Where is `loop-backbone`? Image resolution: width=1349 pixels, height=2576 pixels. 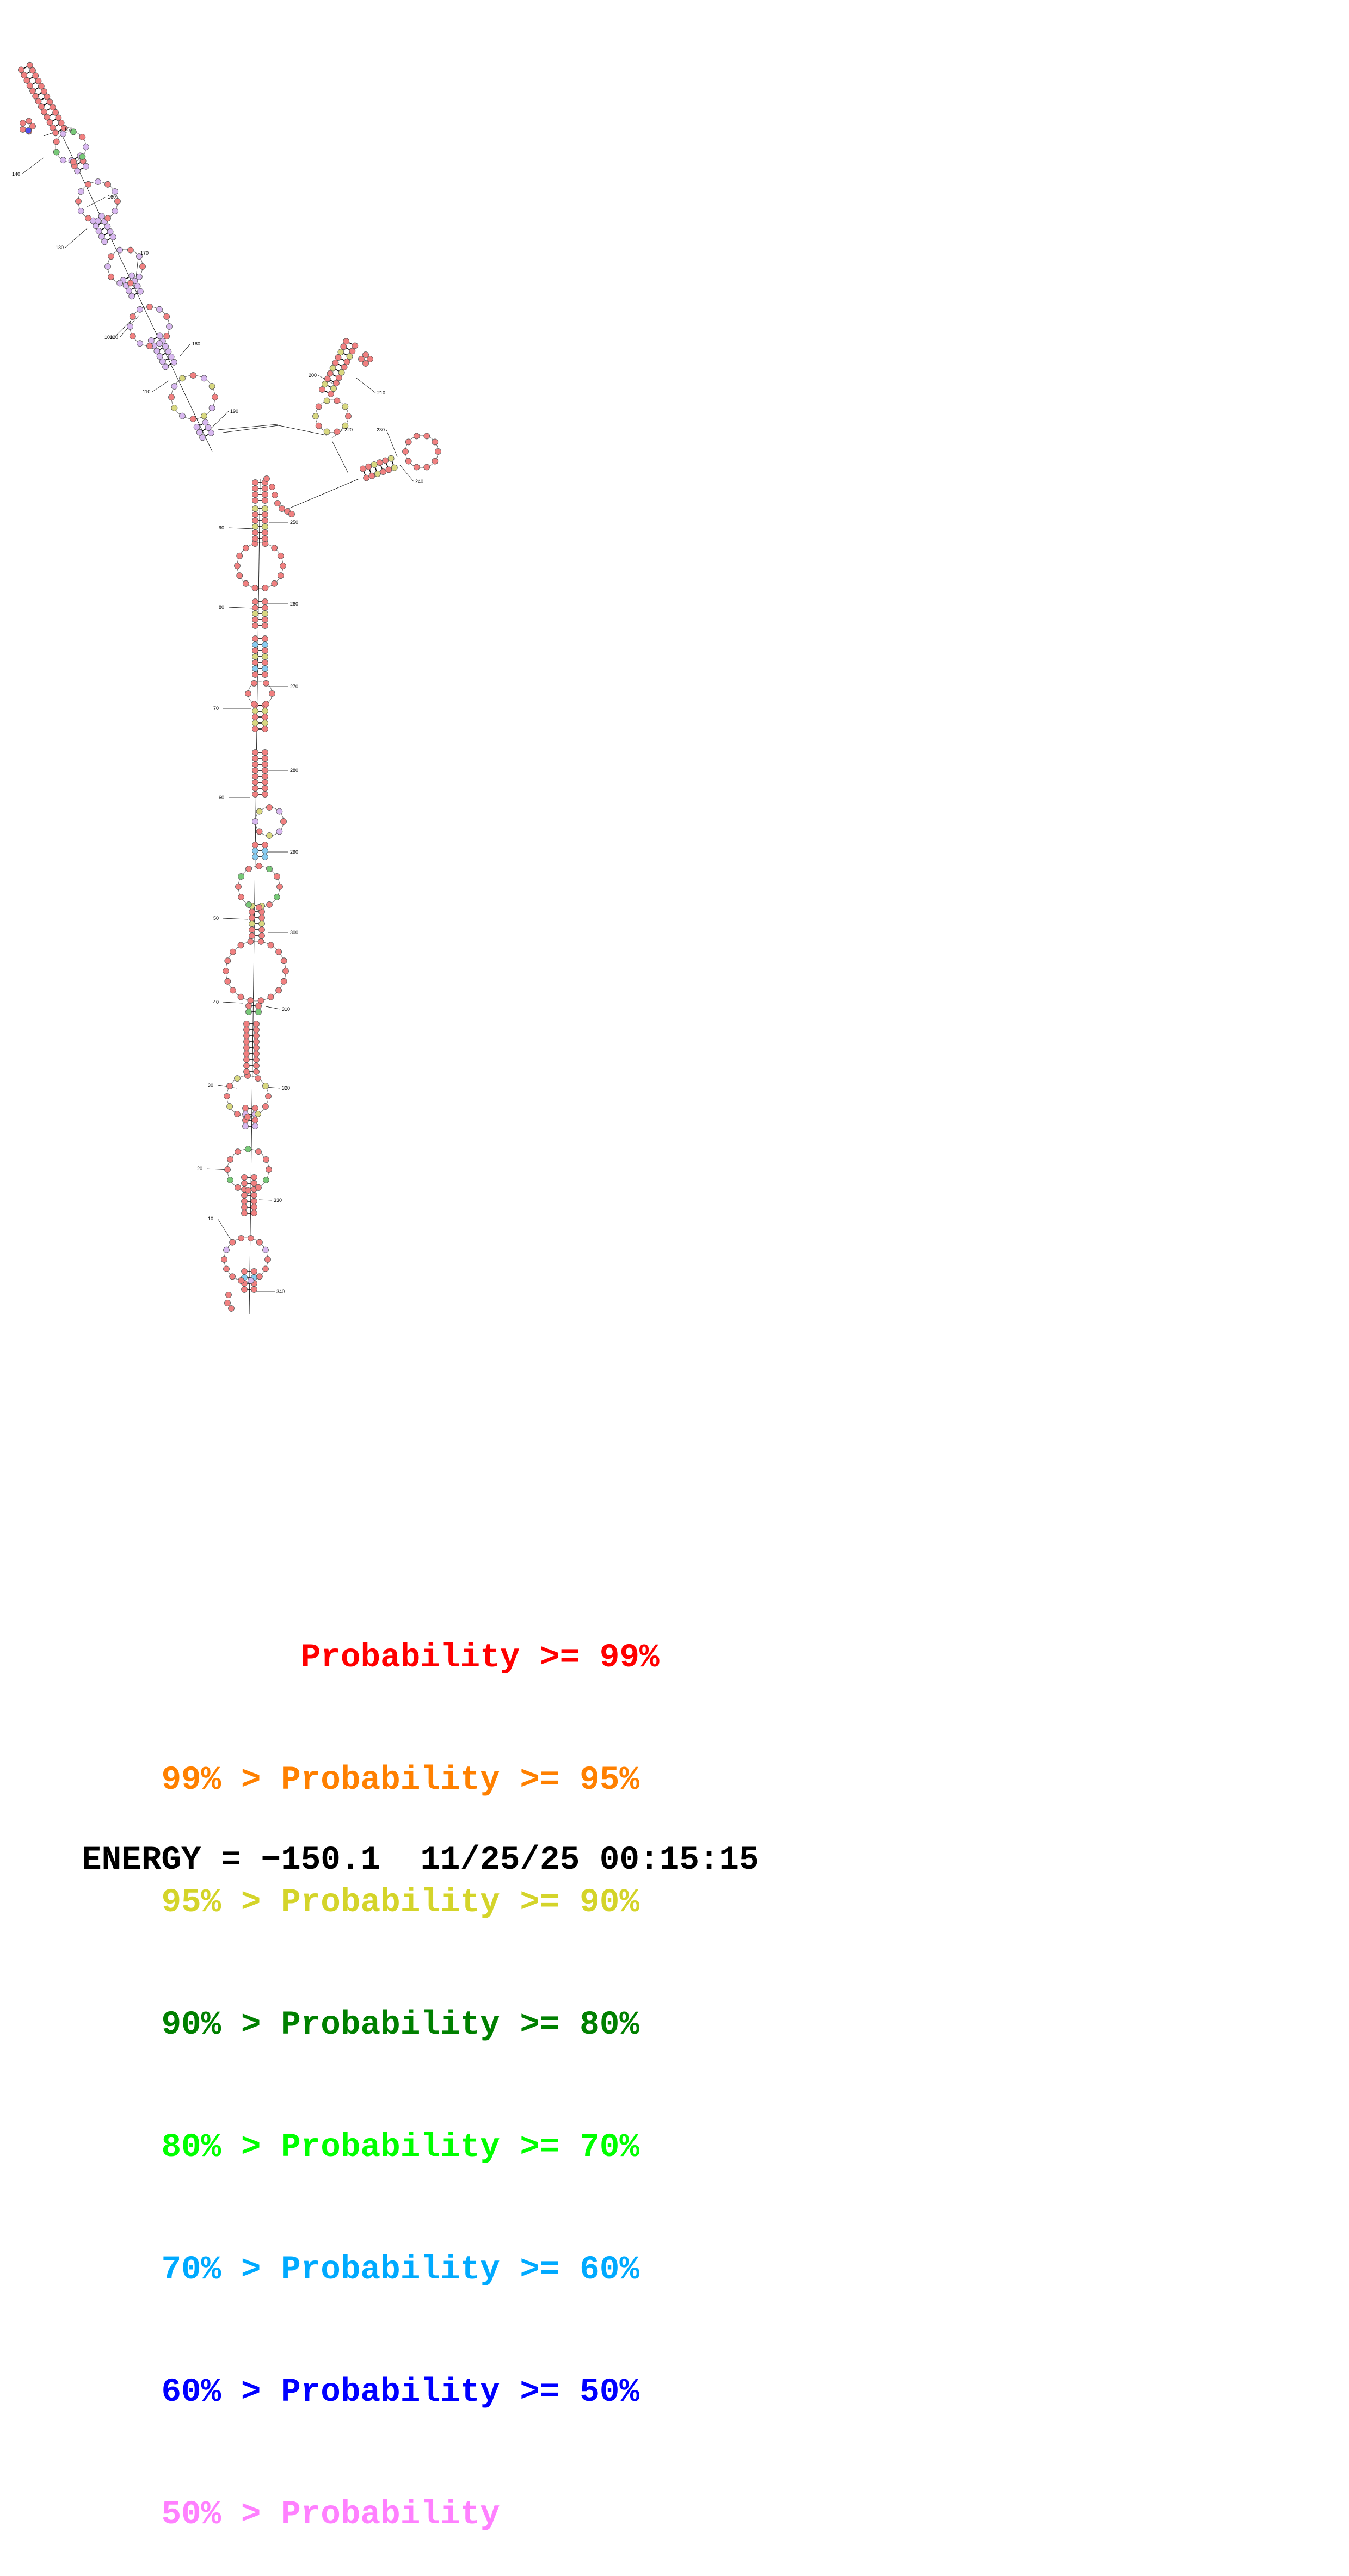 loop-backbone is located at coordinates (247, 1096).